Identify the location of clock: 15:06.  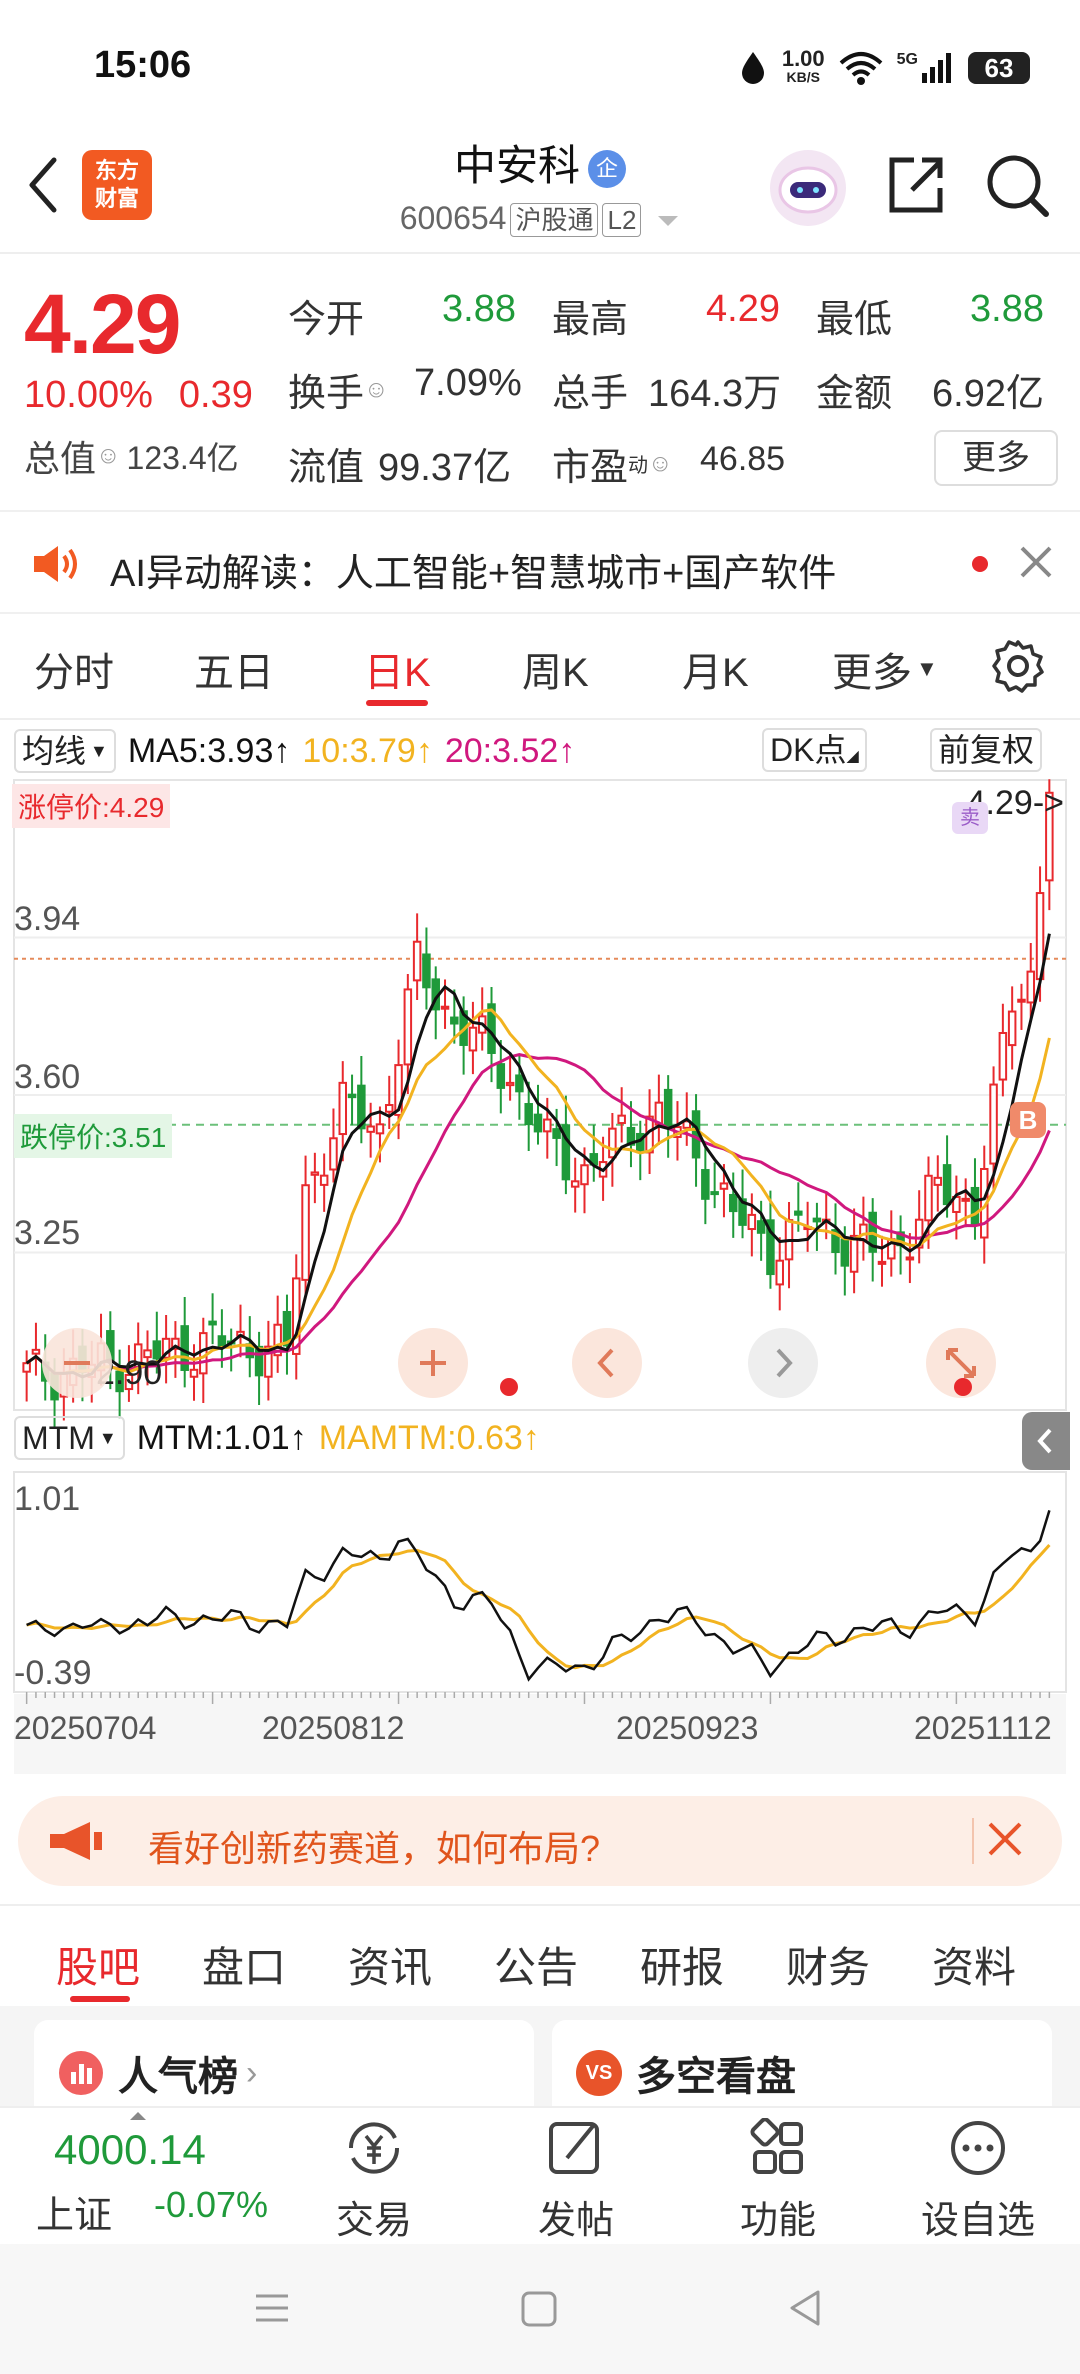
(143, 65).